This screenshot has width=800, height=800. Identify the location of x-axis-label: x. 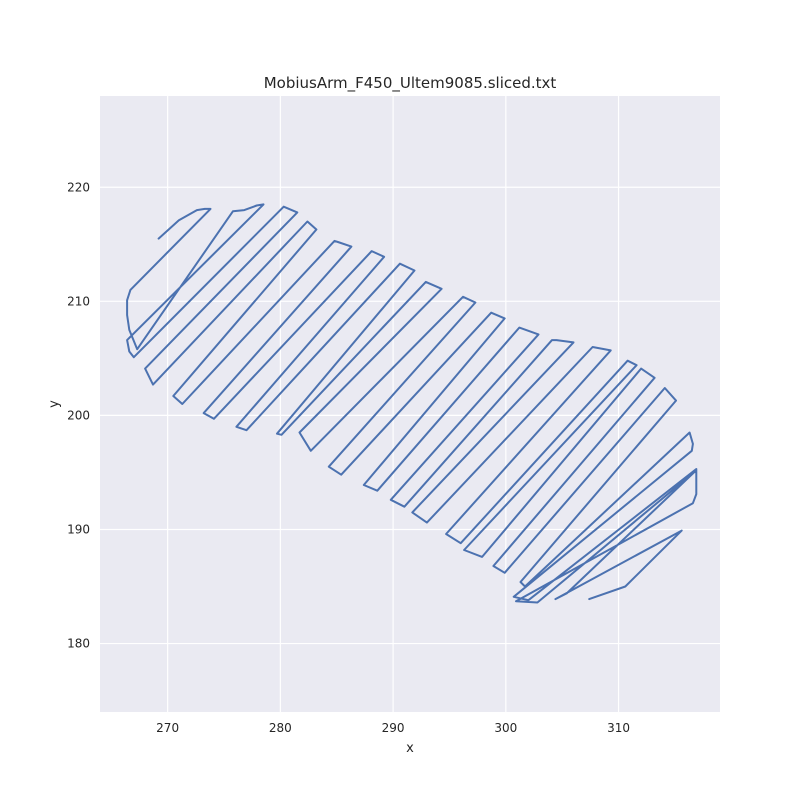
(410, 748).